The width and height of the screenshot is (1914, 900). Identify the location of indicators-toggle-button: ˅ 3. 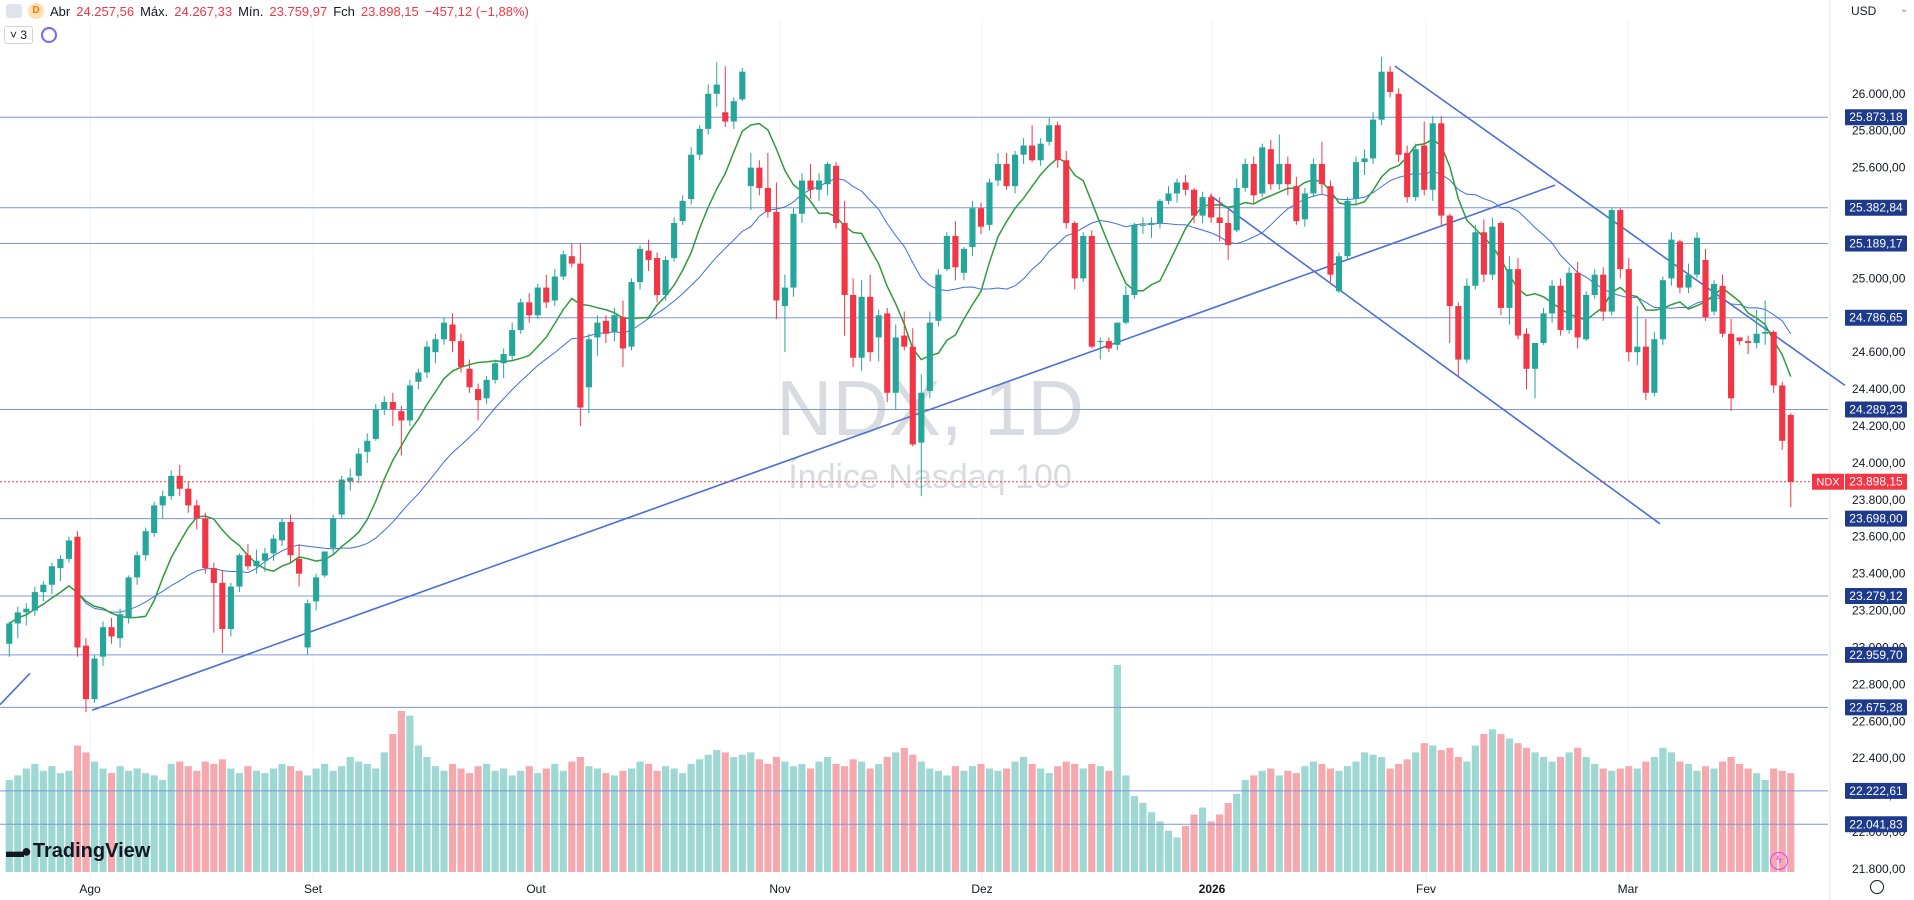
(19, 35).